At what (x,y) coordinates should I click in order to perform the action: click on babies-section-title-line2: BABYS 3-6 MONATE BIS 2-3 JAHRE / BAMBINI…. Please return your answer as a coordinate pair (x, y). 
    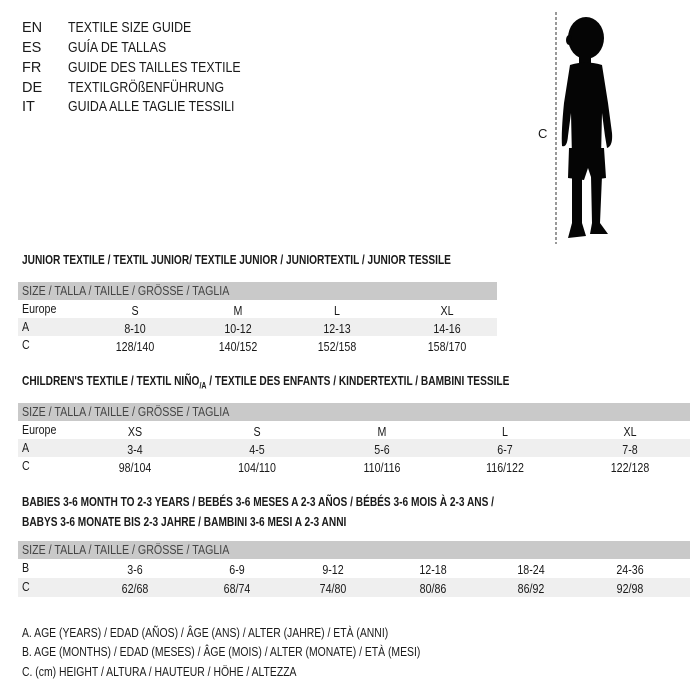
    Looking at the image, I should click on (184, 521).